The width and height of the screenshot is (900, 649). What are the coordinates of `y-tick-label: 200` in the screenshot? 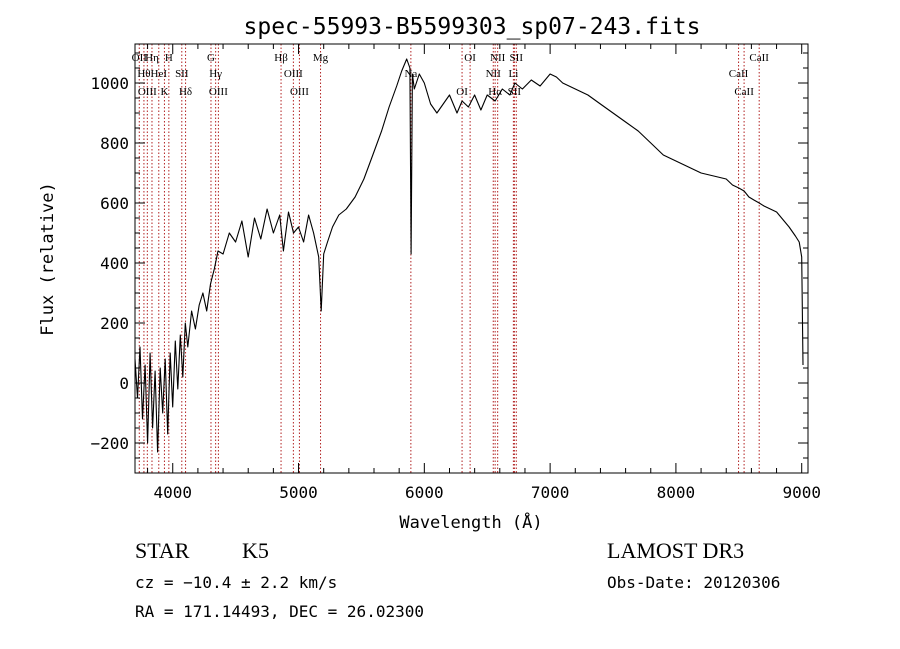 It's located at (114, 323).